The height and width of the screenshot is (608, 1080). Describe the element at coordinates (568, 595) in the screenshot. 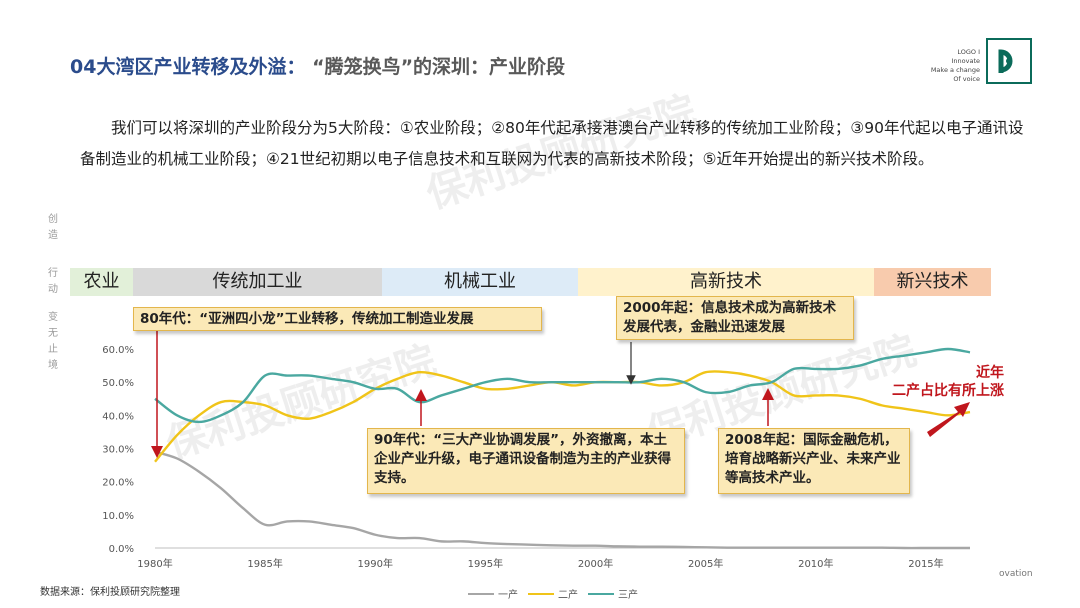

I see `legend-label: 二产` at that location.